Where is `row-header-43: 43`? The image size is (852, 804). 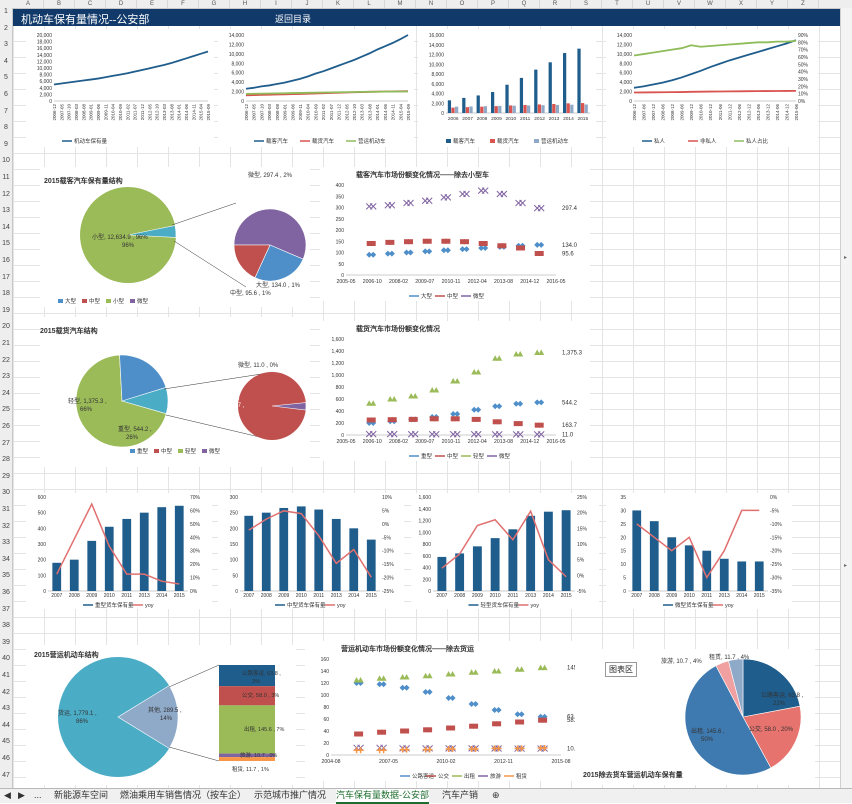
row-header-43: 43 is located at coordinates (6, 709).